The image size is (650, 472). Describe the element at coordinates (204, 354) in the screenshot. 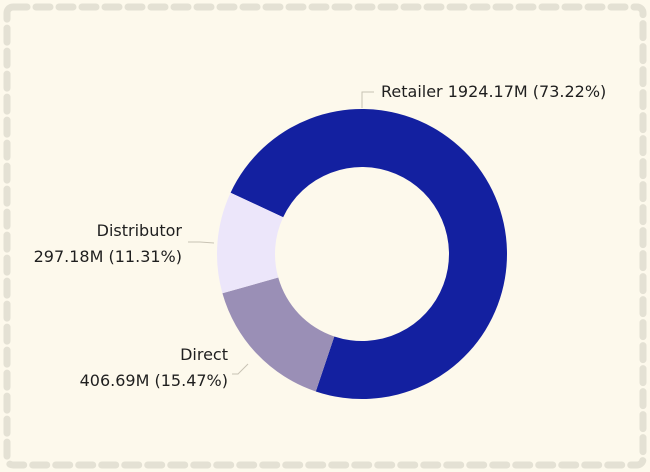

I see `slice-label-direct: Direct` at that location.